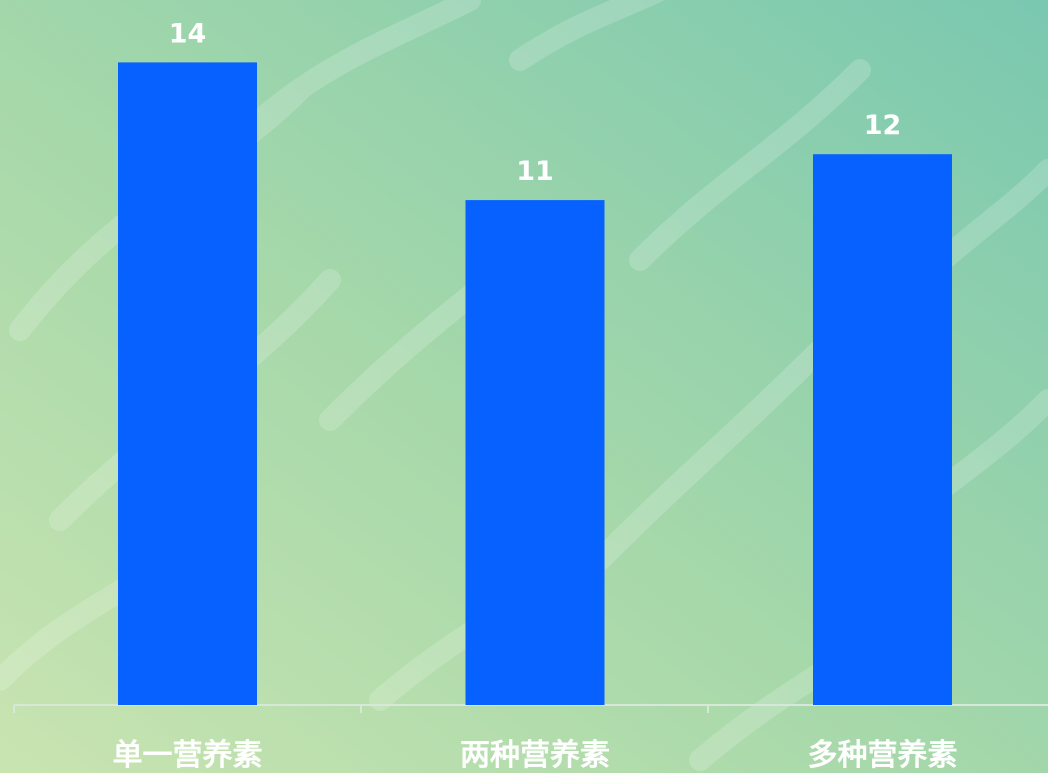  Describe the element at coordinates (188, 755) in the screenshot. I see `x-tick-label-1: 单一营养素` at that location.